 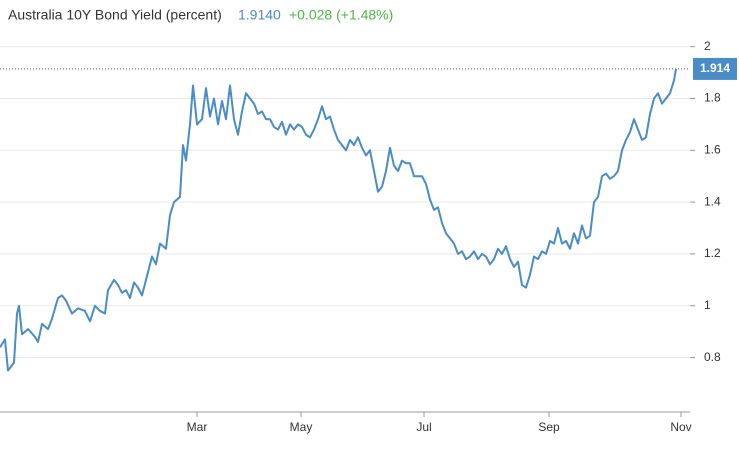 I want to click on x-tick-label: Mar, so click(x=197, y=427).